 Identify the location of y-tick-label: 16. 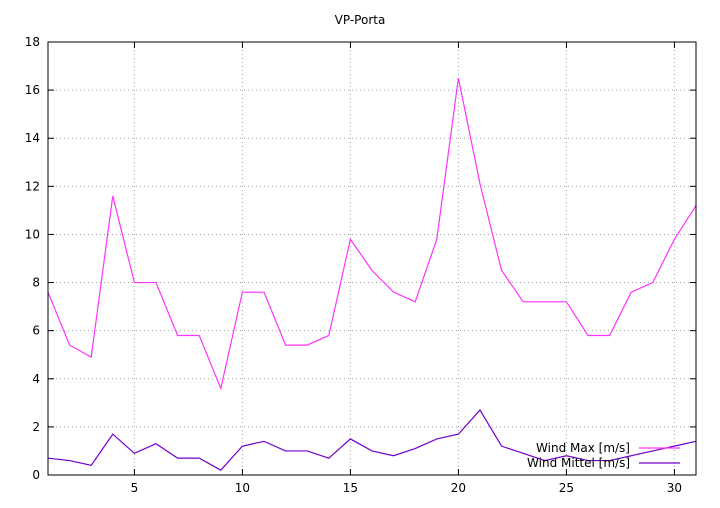
(32, 90).